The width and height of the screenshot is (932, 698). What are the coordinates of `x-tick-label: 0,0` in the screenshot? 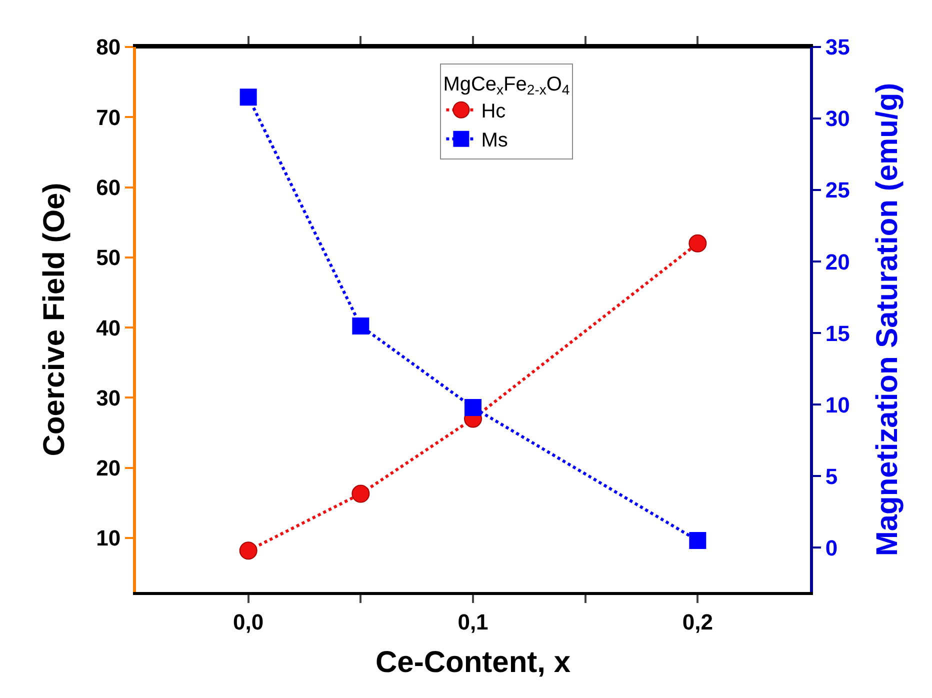 It's located at (248, 621).